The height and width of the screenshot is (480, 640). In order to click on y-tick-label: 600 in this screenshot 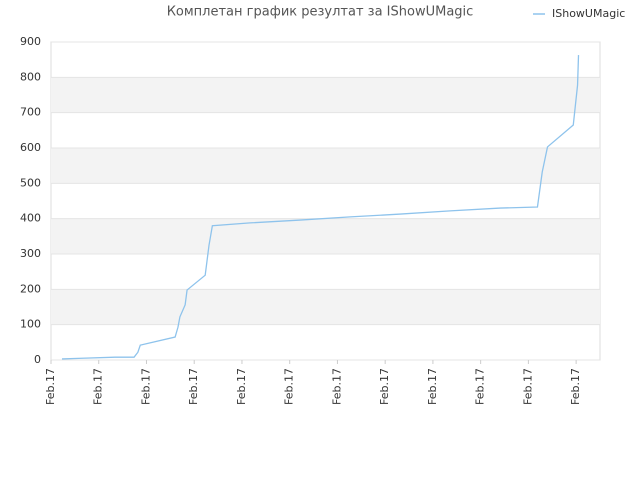, I will do `click(30, 147)`.